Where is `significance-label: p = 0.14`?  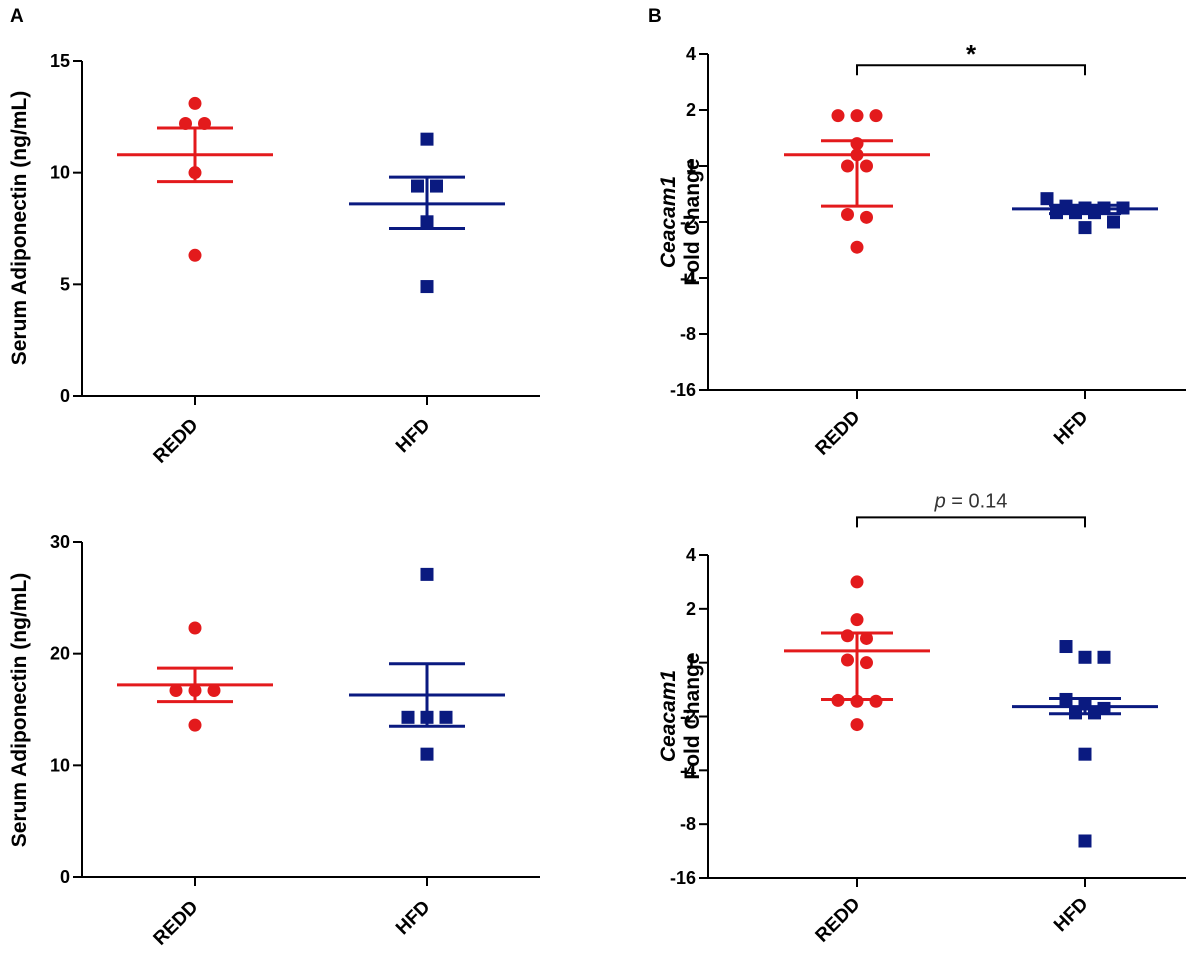 significance-label: p = 0.14 is located at coordinates (971, 501).